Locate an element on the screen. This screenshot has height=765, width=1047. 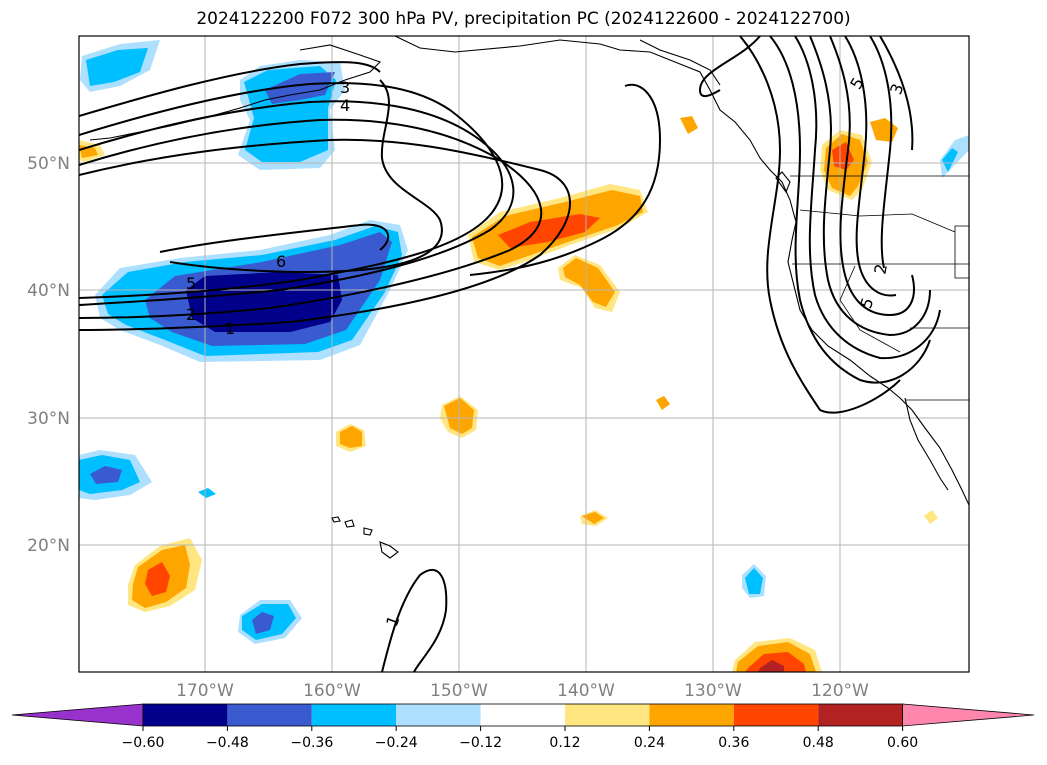
colorbar-tick-label: 0.36 is located at coordinates (733, 743).